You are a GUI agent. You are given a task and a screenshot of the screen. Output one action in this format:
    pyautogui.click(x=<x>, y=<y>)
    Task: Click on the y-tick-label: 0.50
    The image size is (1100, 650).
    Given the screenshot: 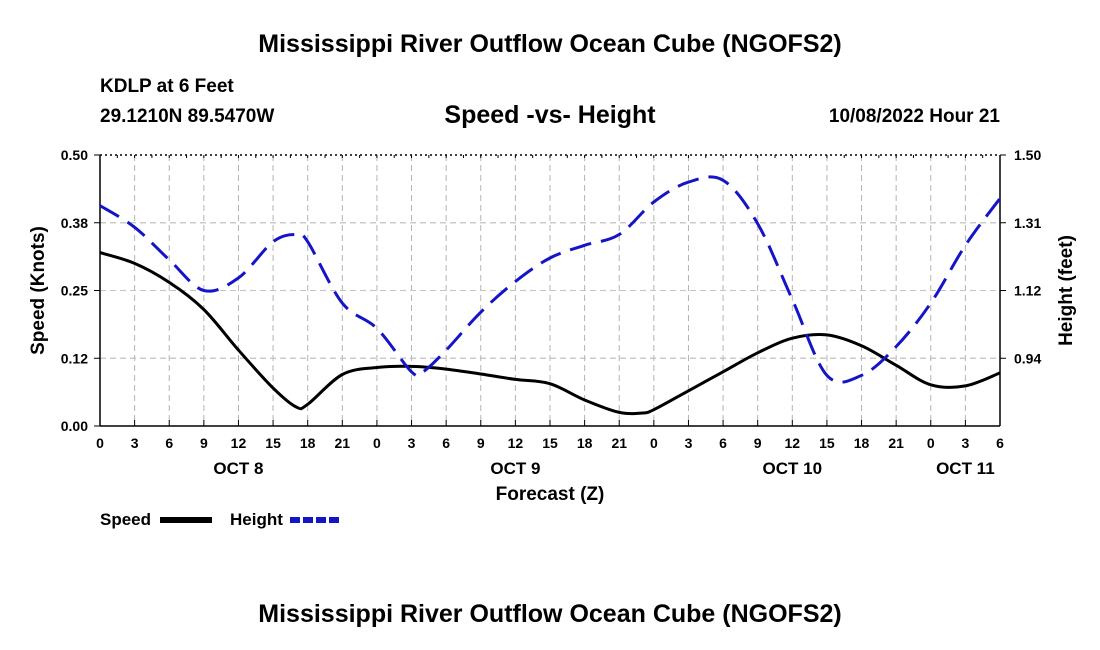 What is the action you would take?
    pyautogui.click(x=74, y=155)
    